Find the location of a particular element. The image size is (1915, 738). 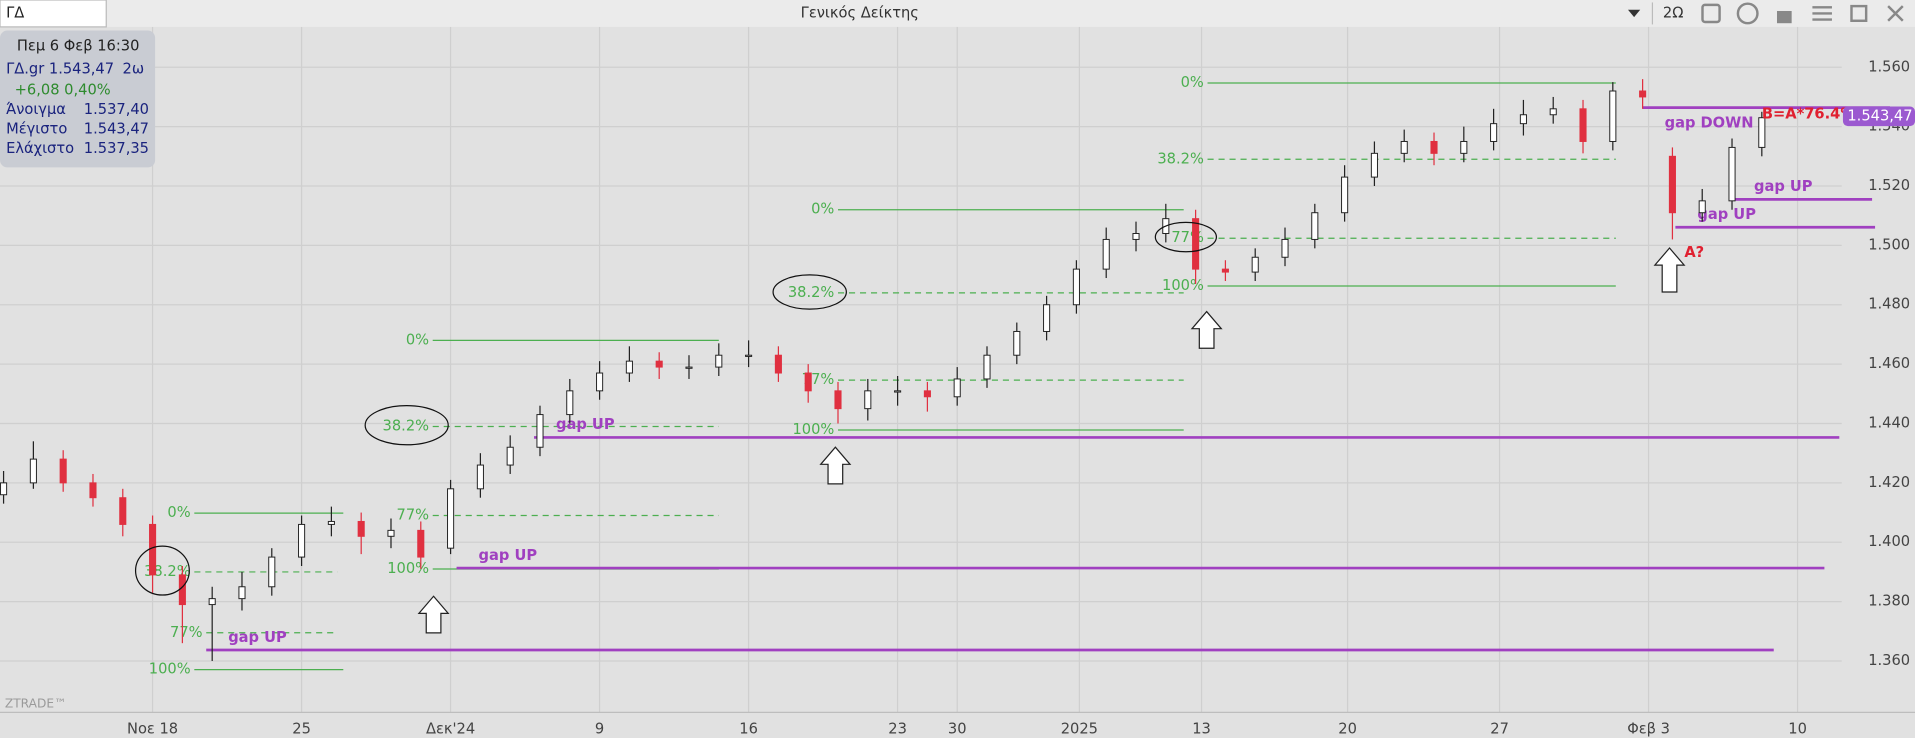

y-tick-label: 1.500 is located at coordinates (1889, 244).